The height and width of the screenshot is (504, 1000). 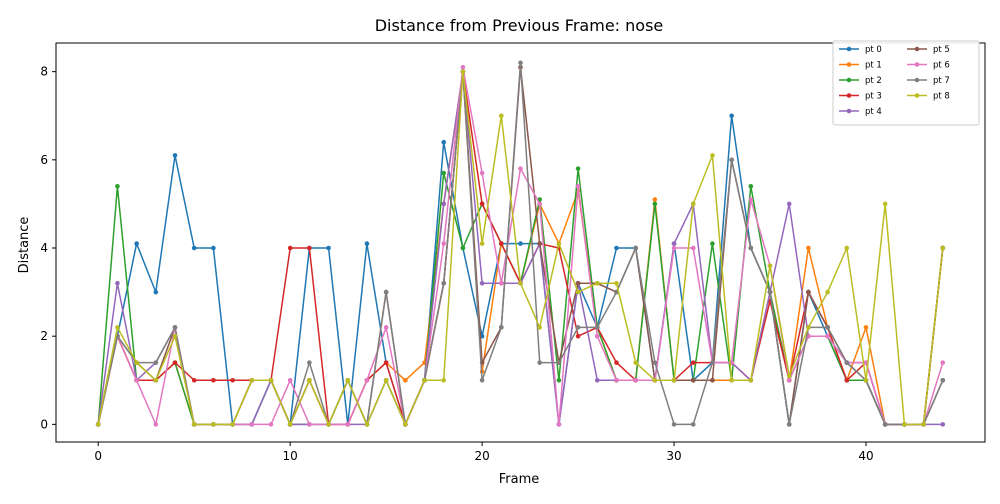 What do you see at coordinates (481, 456) in the screenshot?
I see `x-tick-label: 20` at bounding box center [481, 456].